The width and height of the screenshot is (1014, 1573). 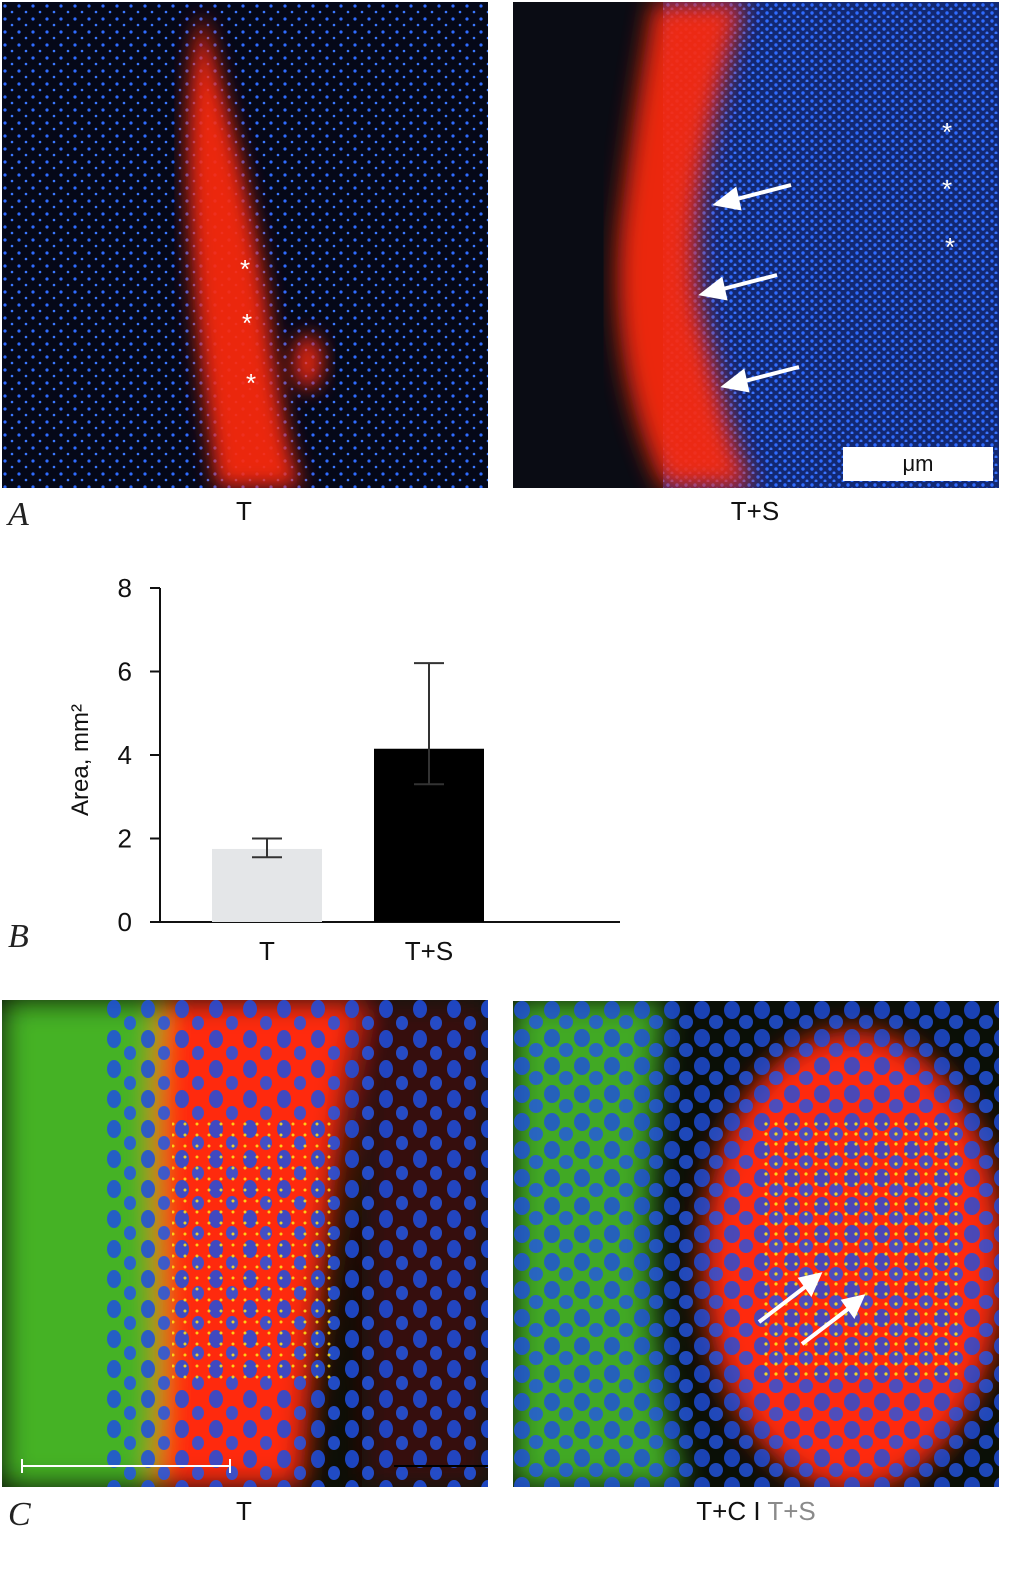 What do you see at coordinates (125, 672) in the screenshot?
I see `y-tick-label: 6` at bounding box center [125, 672].